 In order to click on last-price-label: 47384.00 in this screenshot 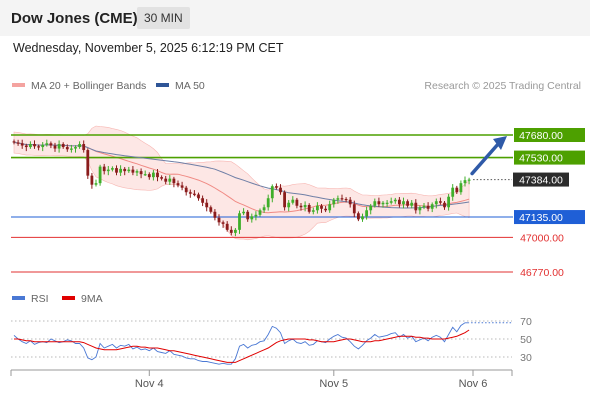, I will do `click(541, 181)`.